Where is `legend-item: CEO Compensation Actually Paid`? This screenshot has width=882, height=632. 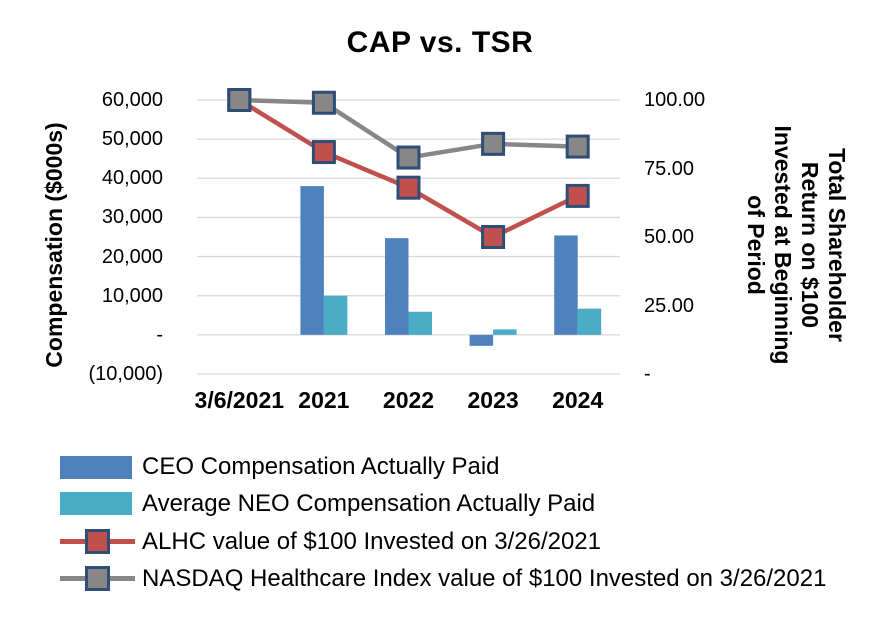
legend-item: CEO Compensation Actually Paid is located at coordinates (280, 467).